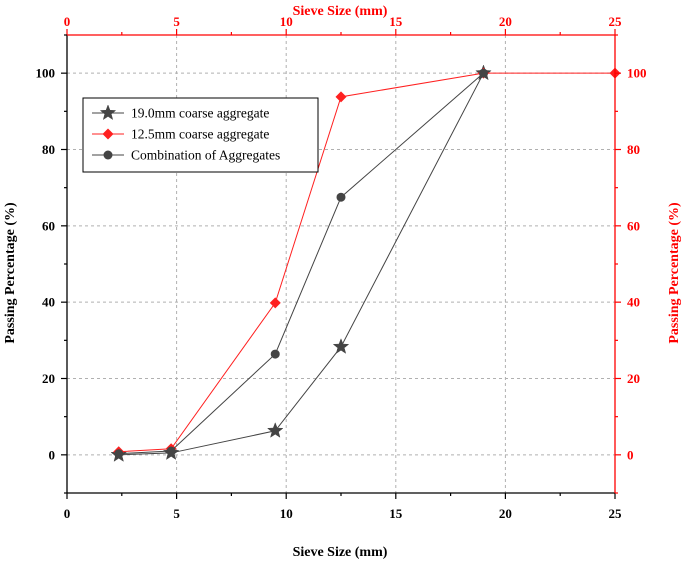 This screenshot has width=685, height=569. Describe the element at coordinates (633, 225) in the screenshot. I see `y-tick-label-right: 60` at that location.